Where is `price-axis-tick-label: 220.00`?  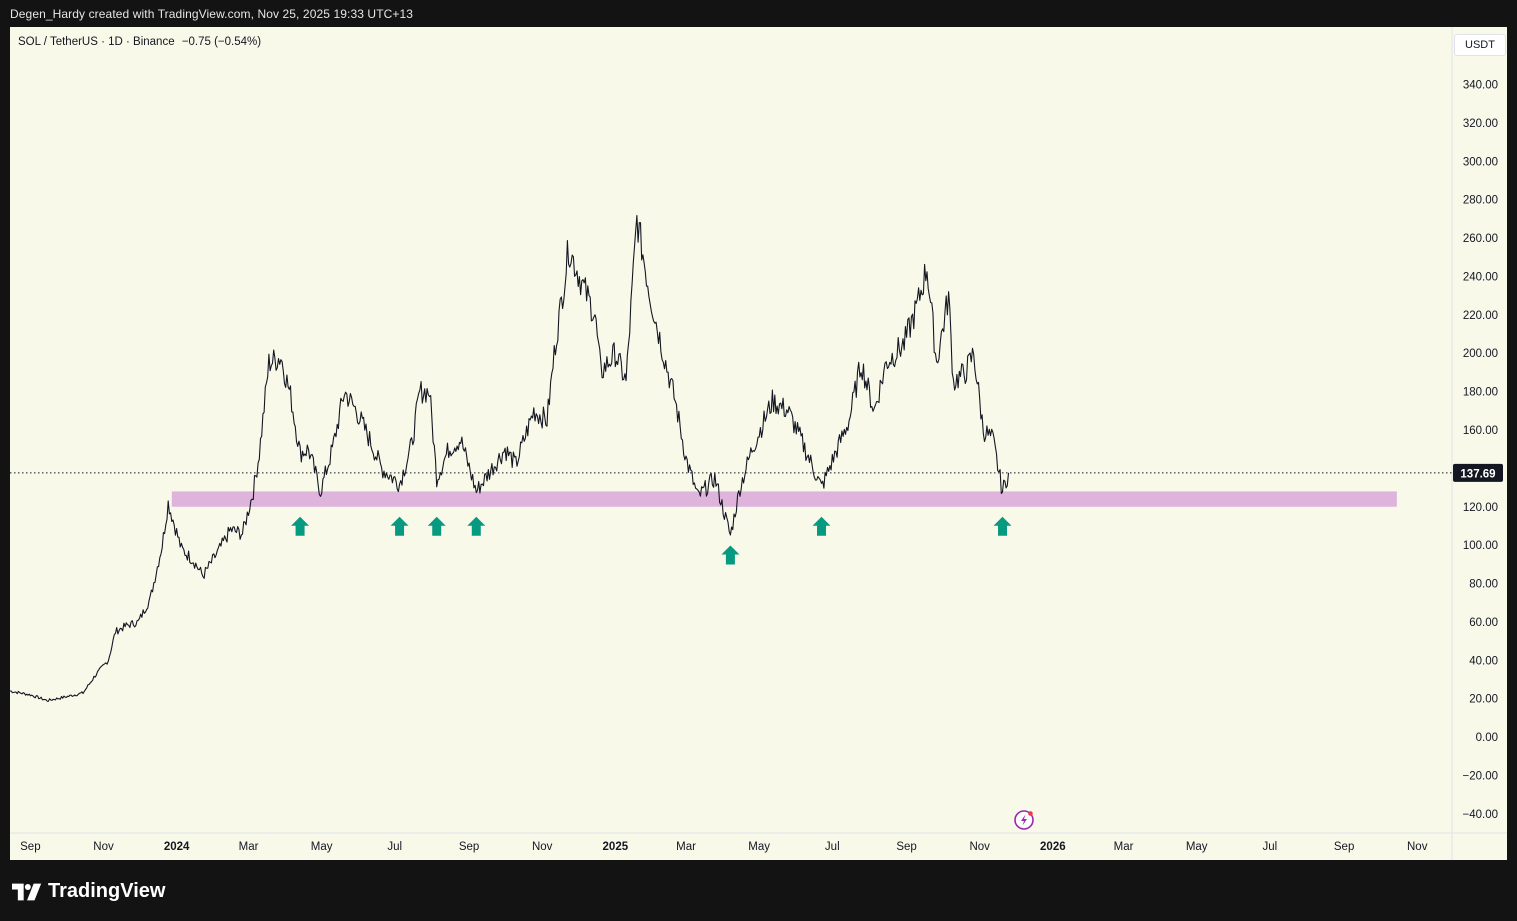
price-axis-tick-label: 220.00 is located at coordinates (1480, 316).